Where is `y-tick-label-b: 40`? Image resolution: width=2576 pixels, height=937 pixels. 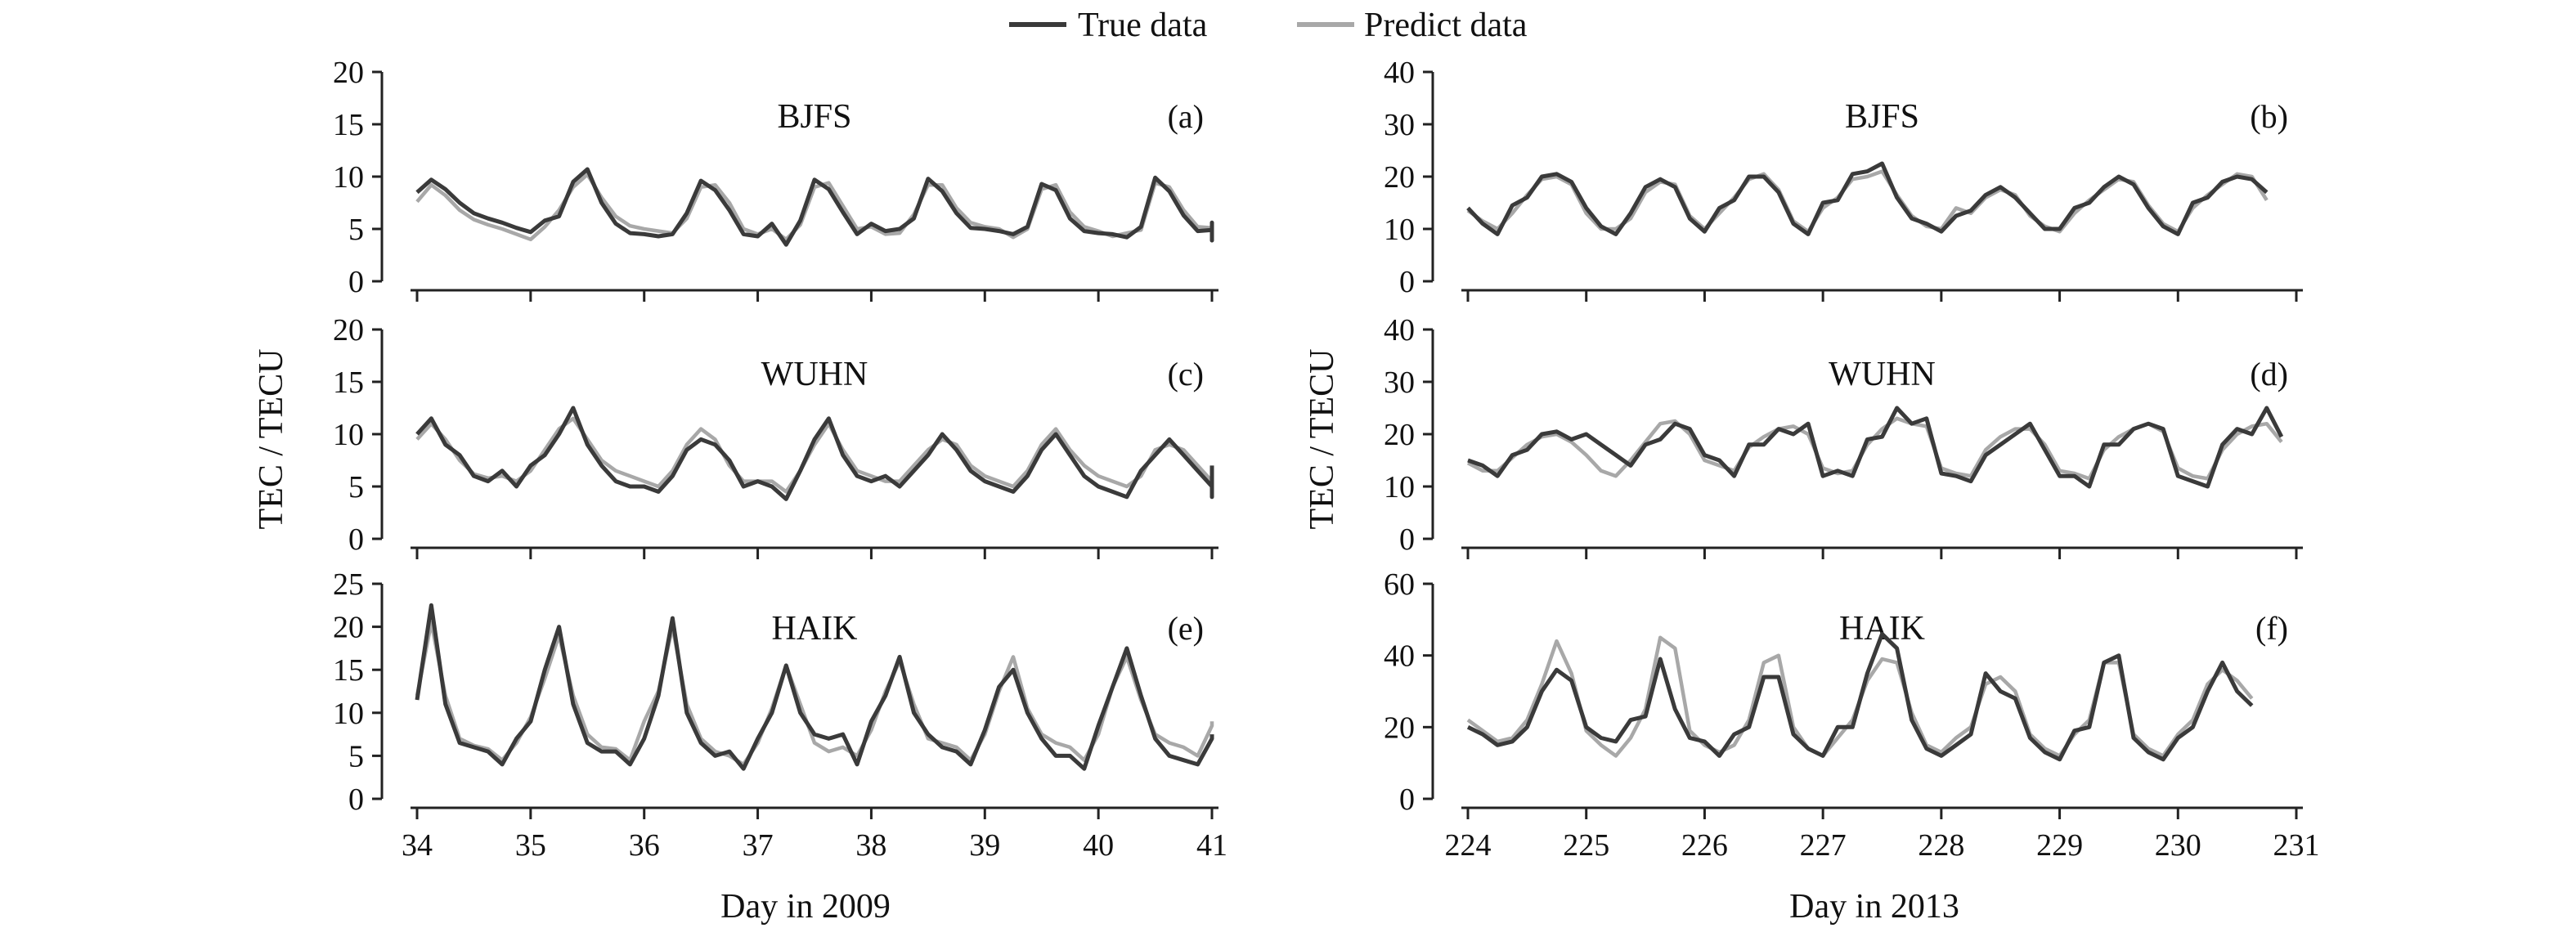
y-tick-label-b: 40 is located at coordinates (1400, 73).